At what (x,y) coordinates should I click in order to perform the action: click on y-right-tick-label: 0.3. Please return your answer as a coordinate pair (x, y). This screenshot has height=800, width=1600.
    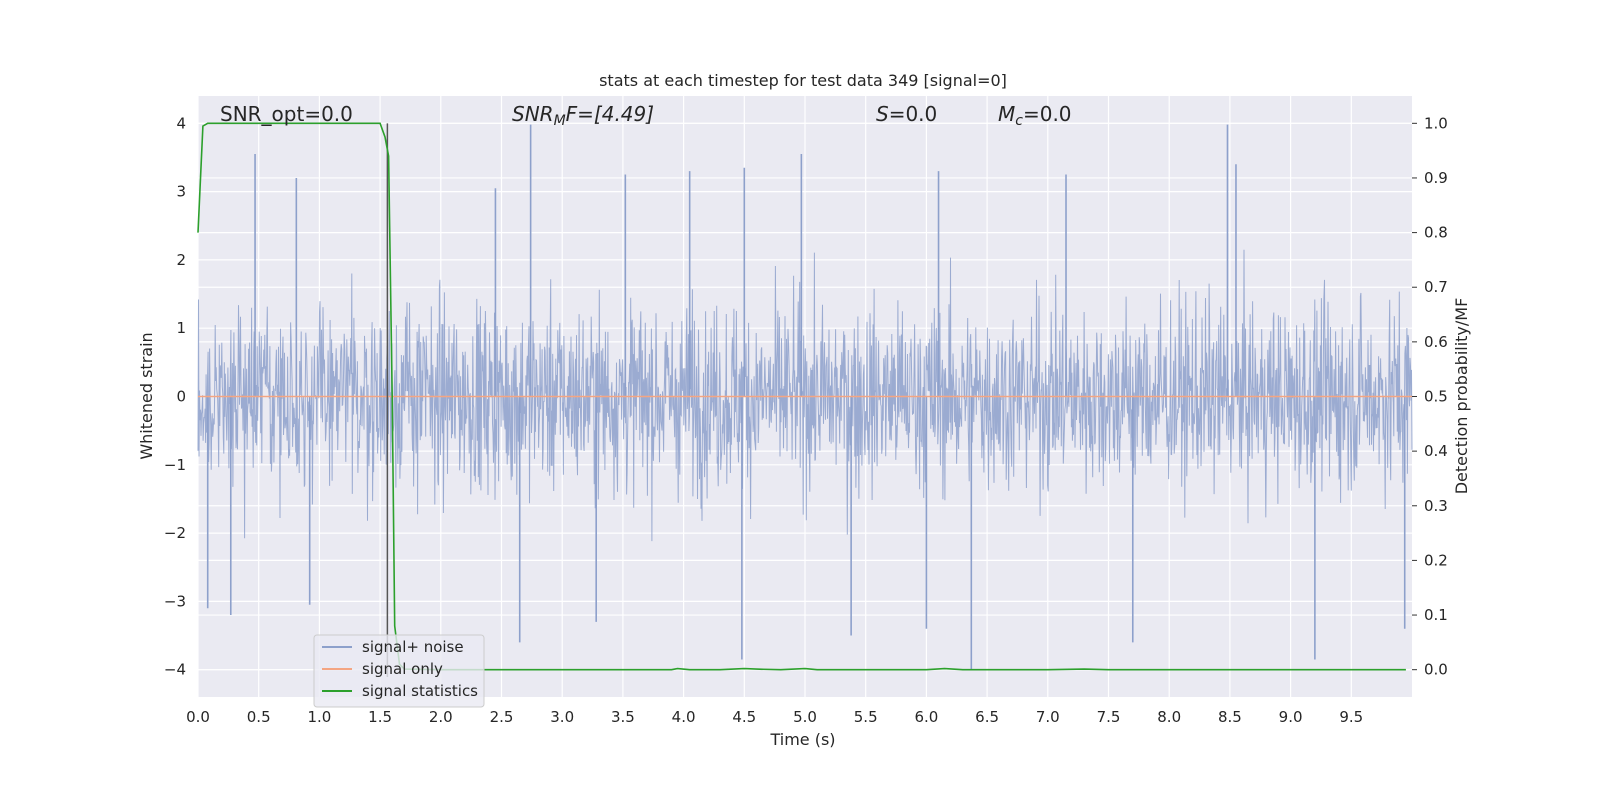
    Looking at the image, I should click on (1436, 506).